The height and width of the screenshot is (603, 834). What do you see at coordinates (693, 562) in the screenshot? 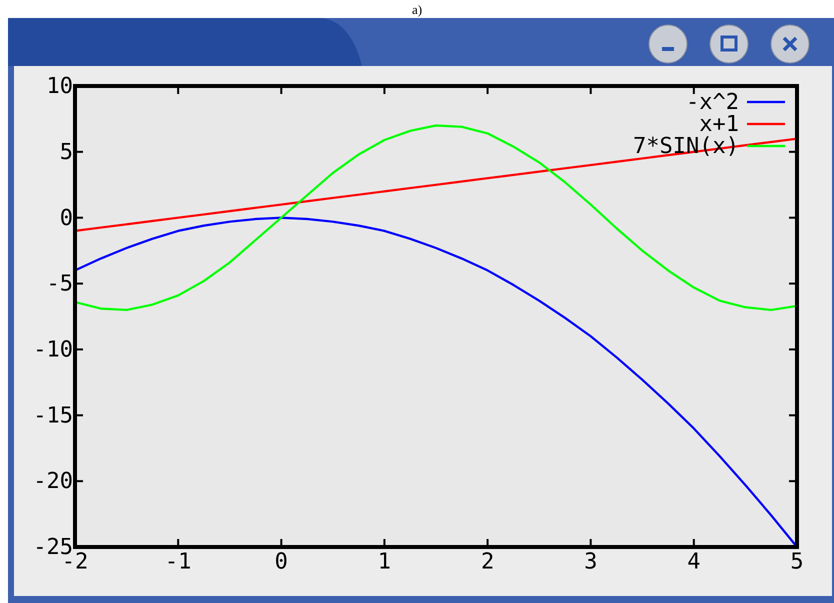
I see `x-tick-label: 4` at bounding box center [693, 562].